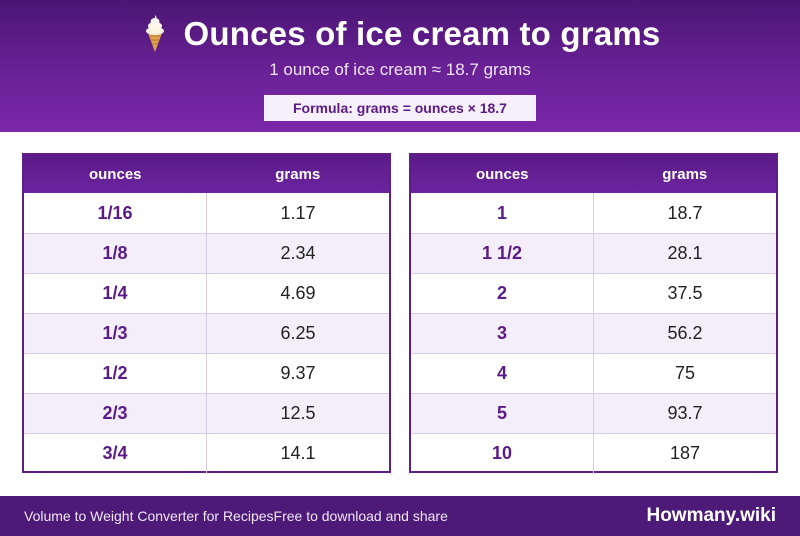 The height and width of the screenshot is (536, 800). I want to click on ounces-cell: 1/8, so click(115, 253).